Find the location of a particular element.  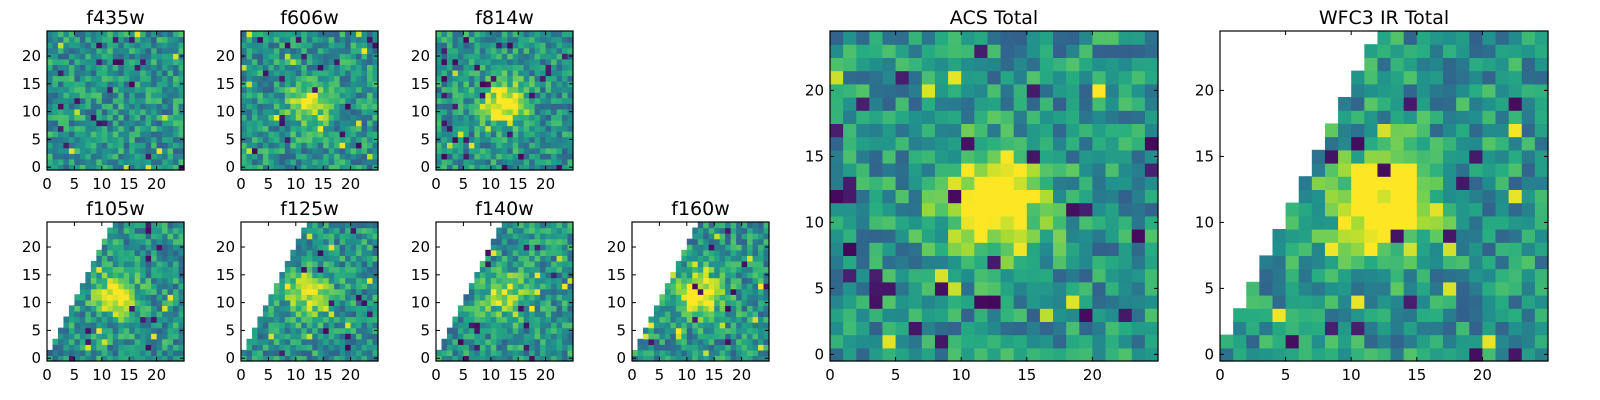

panel-title-f606w: f606w is located at coordinates (309, 18).